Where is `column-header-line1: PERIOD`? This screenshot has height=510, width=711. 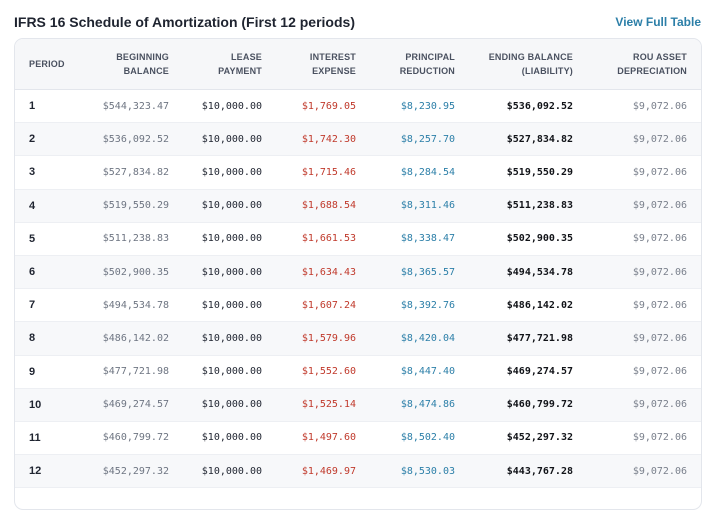 column-header-line1: PERIOD is located at coordinates (47, 64).